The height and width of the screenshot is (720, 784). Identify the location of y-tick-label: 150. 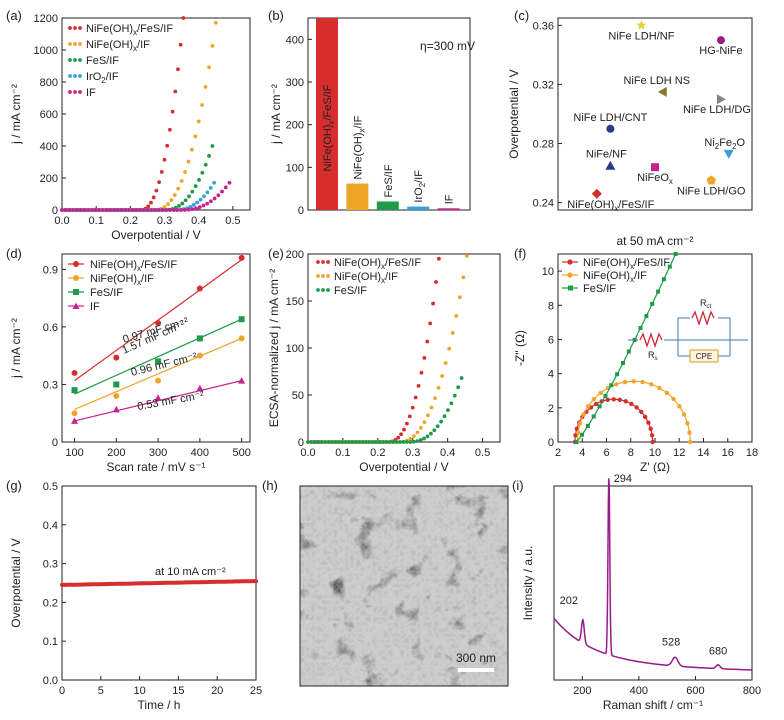
(295, 302).